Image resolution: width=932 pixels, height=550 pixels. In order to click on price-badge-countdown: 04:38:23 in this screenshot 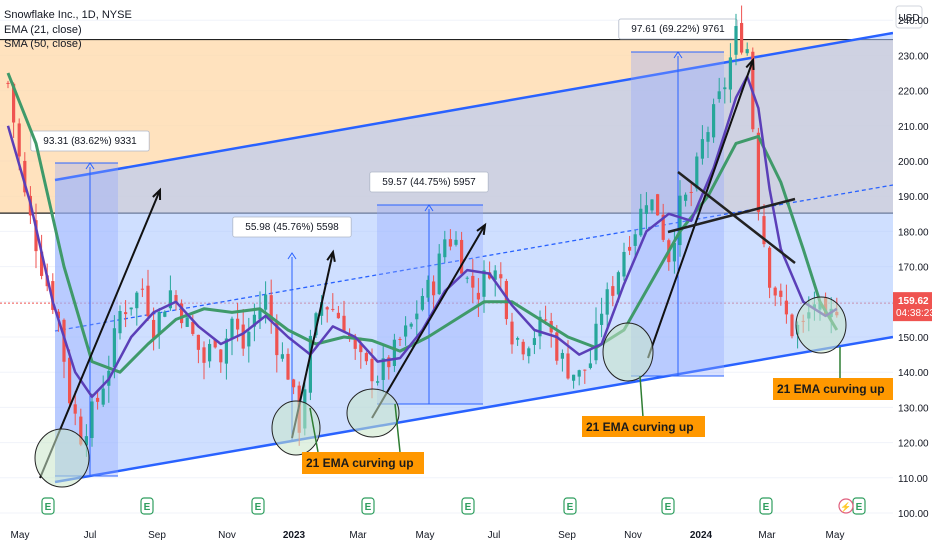, I will do `click(914, 313)`.